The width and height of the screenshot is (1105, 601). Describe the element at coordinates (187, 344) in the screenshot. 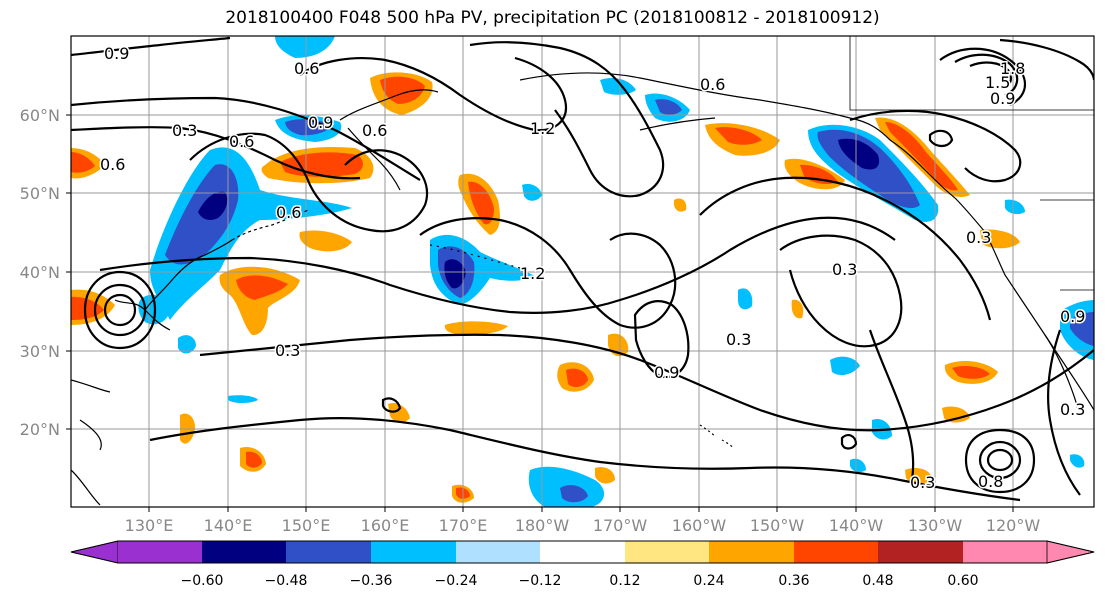

I see `neg-anomaly-south-japan` at that location.